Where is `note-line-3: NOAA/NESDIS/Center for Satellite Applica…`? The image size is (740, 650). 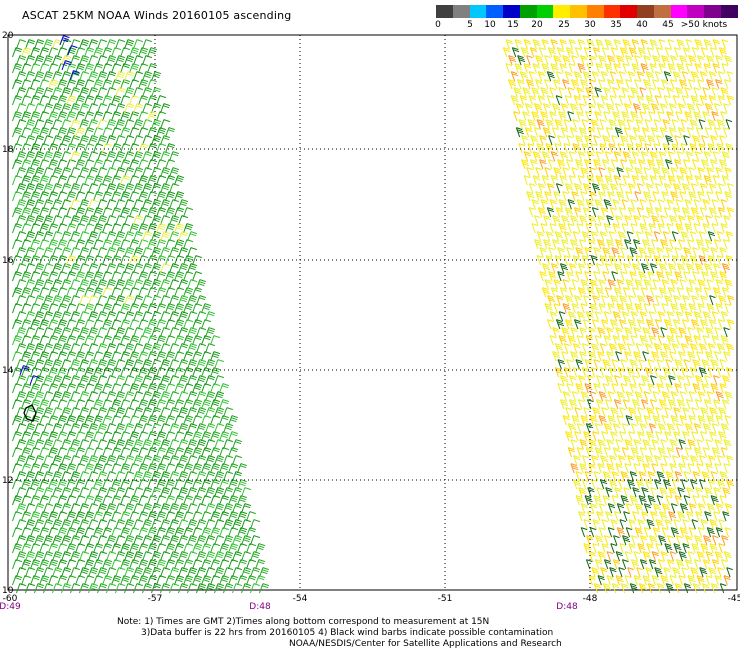 note-line-3: NOAA/NESDIS/Center for Satellite Applica… is located at coordinates (425, 644).